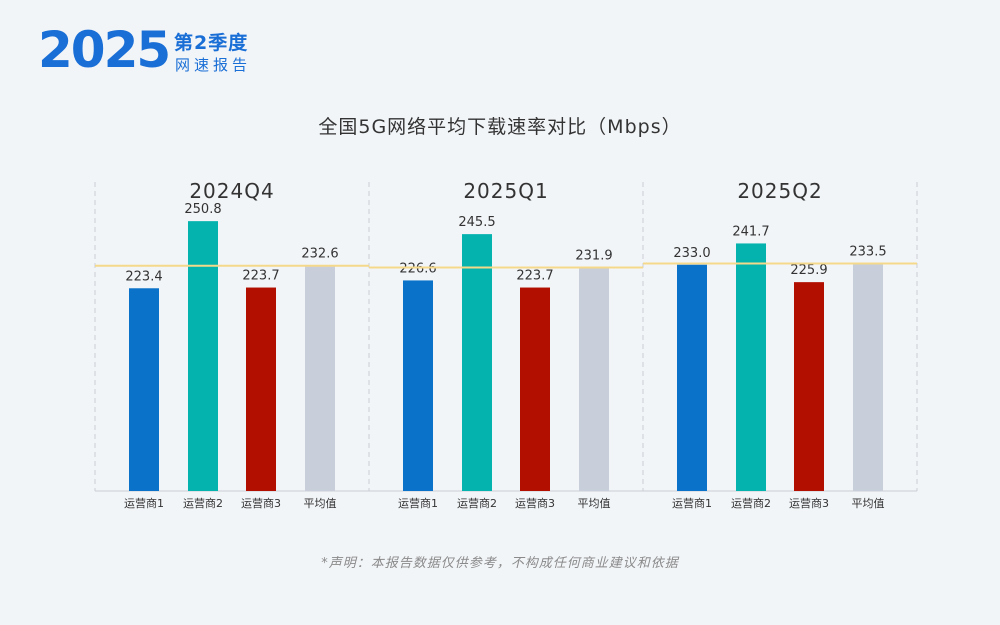  Describe the element at coordinates (319, 254) in the screenshot. I see `data-label: 232.6` at that location.